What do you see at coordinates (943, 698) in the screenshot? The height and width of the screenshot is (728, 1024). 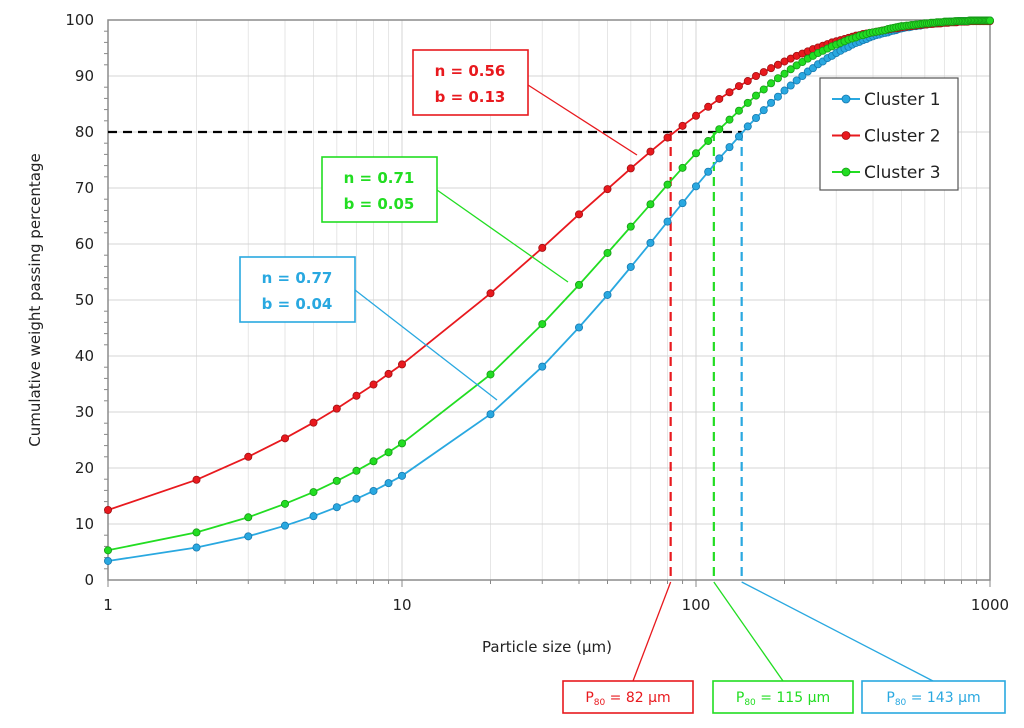 I see `p80-value: = 143 µm` at bounding box center [943, 698].